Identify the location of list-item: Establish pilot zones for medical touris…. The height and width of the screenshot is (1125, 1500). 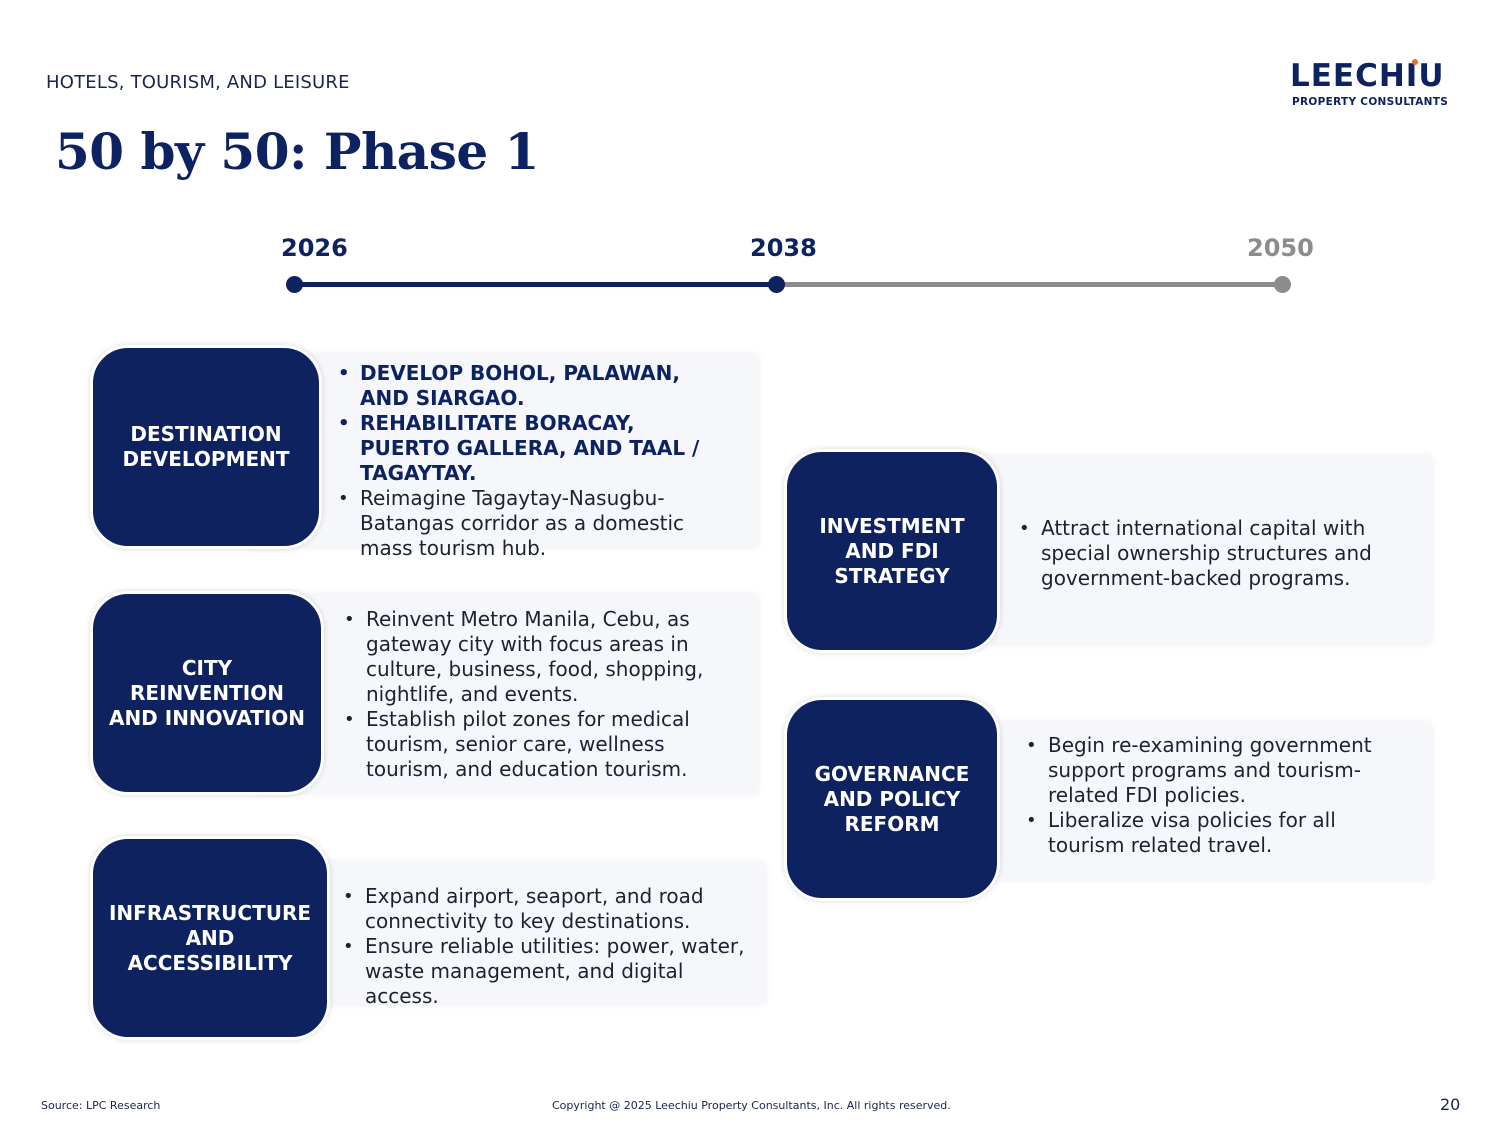
(537, 744).